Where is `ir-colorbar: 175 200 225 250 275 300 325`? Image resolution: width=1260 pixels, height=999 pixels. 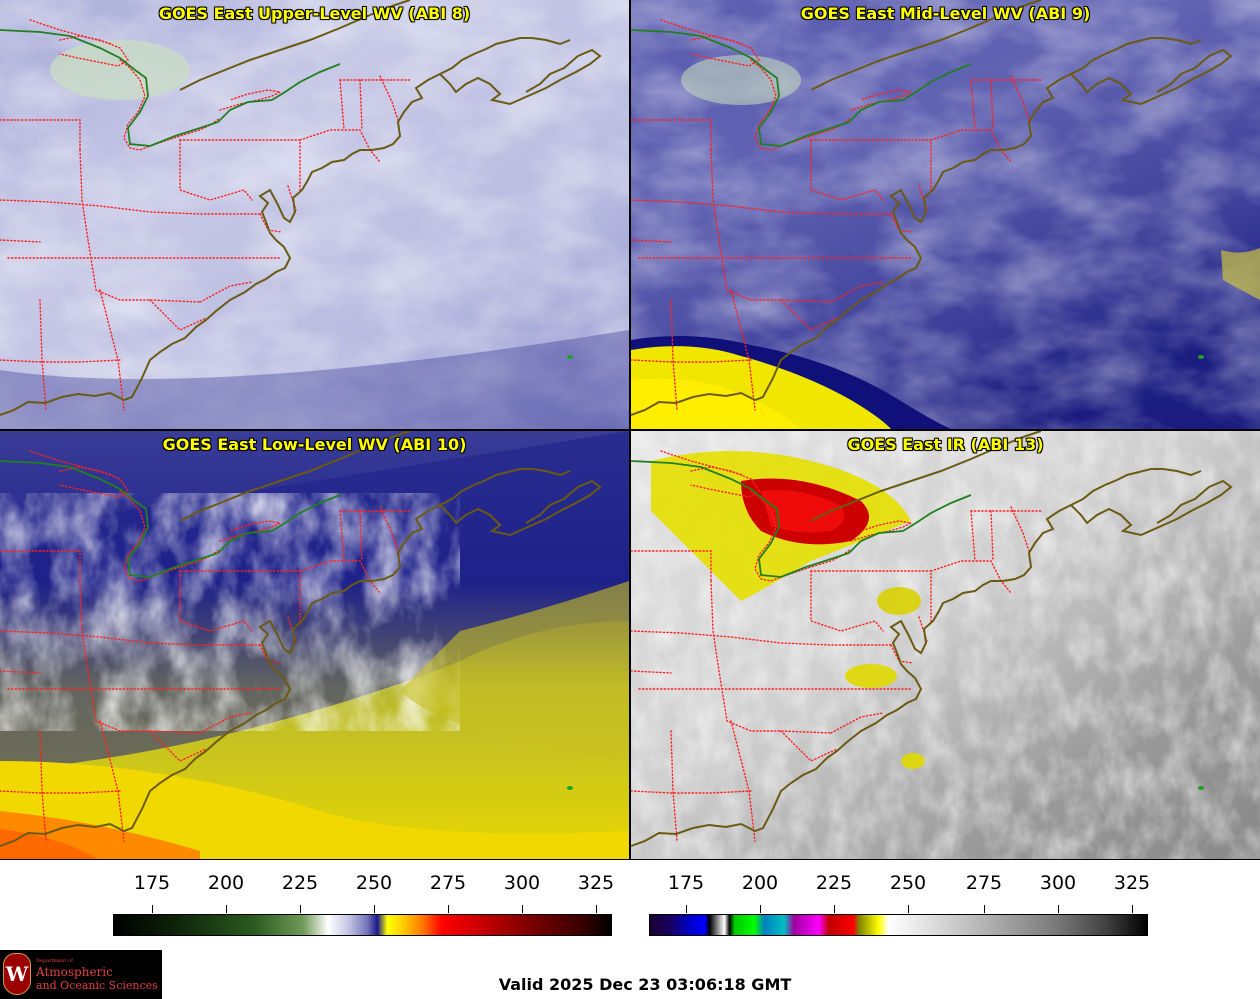
ir-colorbar: 175 200 225 250 275 300 325 is located at coordinates (900, 912).